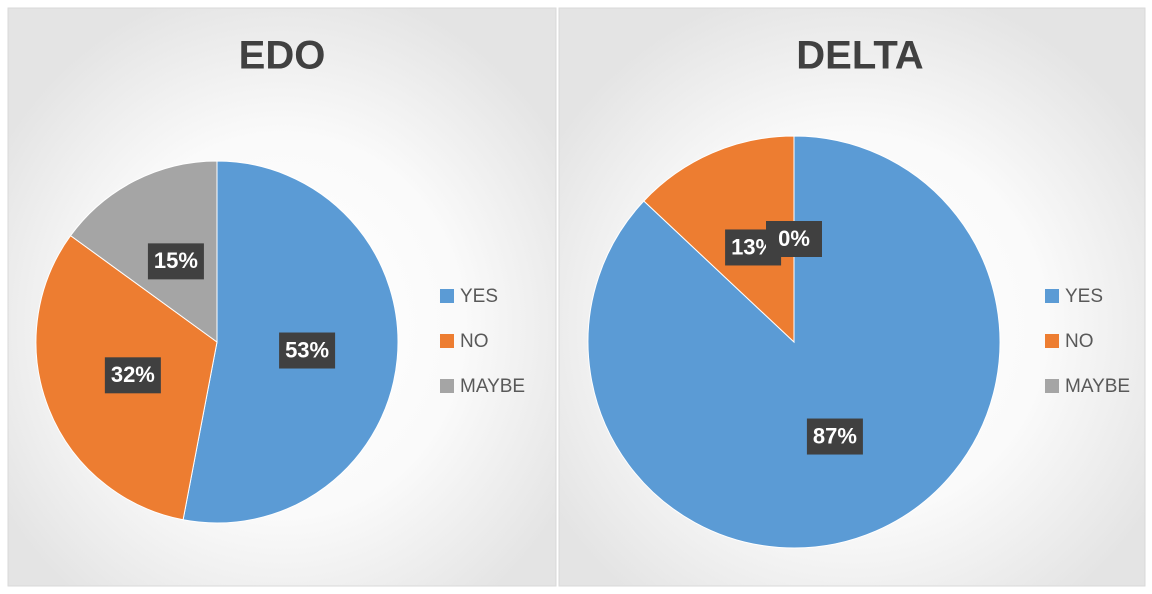 The height and width of the screenshot is (594, 1152). I want to click on chart-title: DELTA, so click(859, 56).